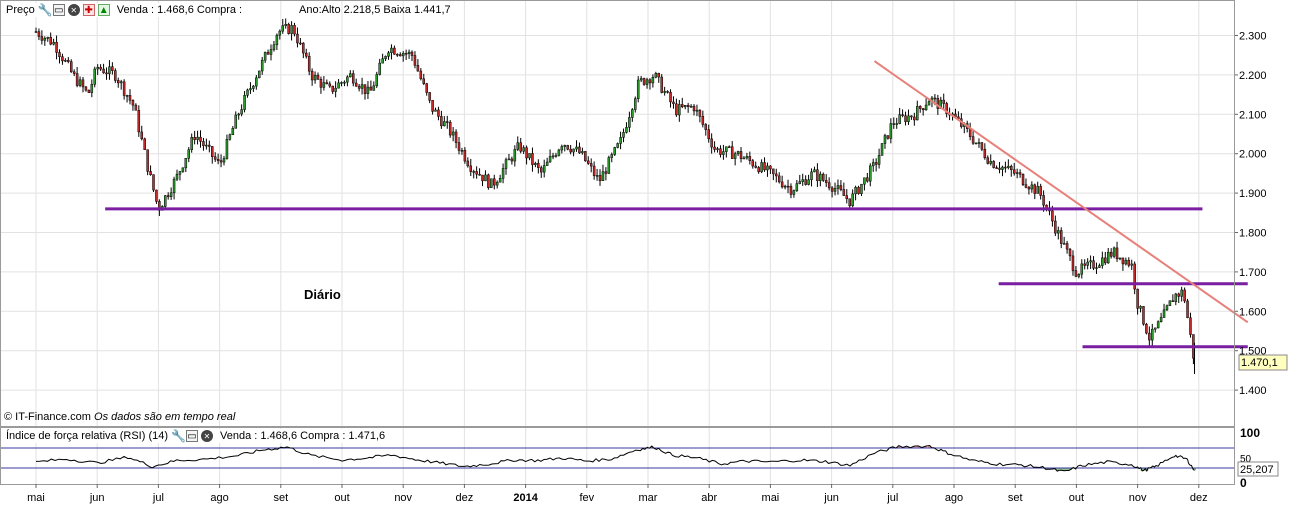 This screenshot has height=507, width=1292. Describe the element at coordinates (1257, 470) in the screenshot. I see `rsi-value-label: 25,207` at that location.